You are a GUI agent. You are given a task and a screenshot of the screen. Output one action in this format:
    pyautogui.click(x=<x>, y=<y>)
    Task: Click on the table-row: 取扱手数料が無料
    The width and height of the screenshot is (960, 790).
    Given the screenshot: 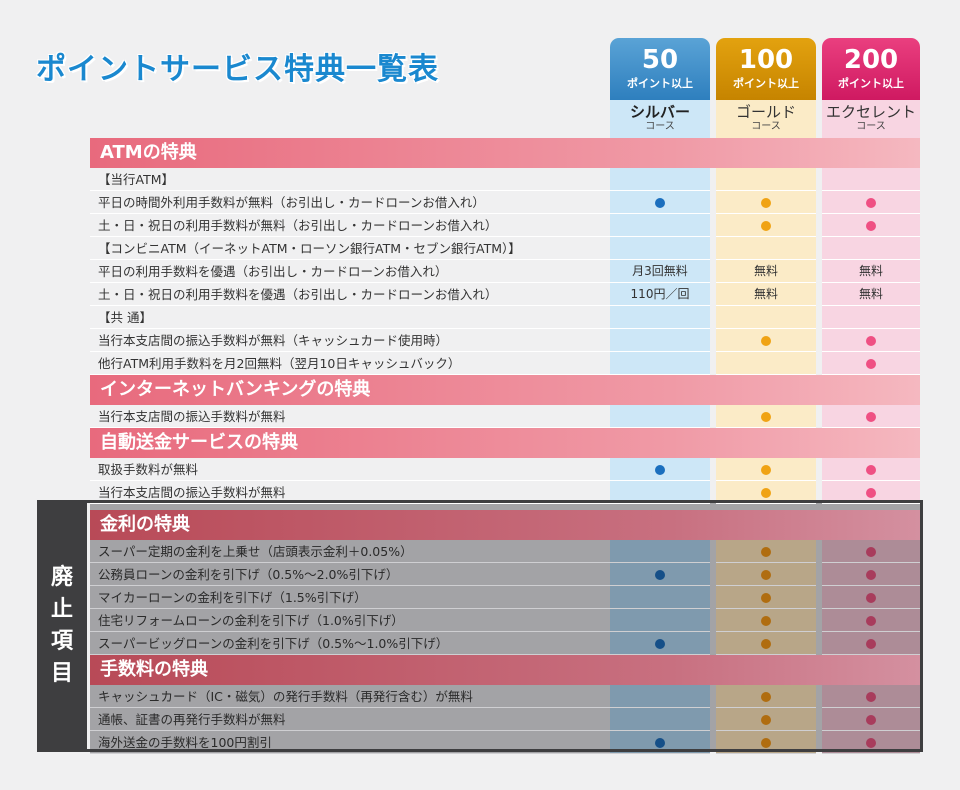 What is the action you would take?
    pyautogui.click(x=505, y=469)
    